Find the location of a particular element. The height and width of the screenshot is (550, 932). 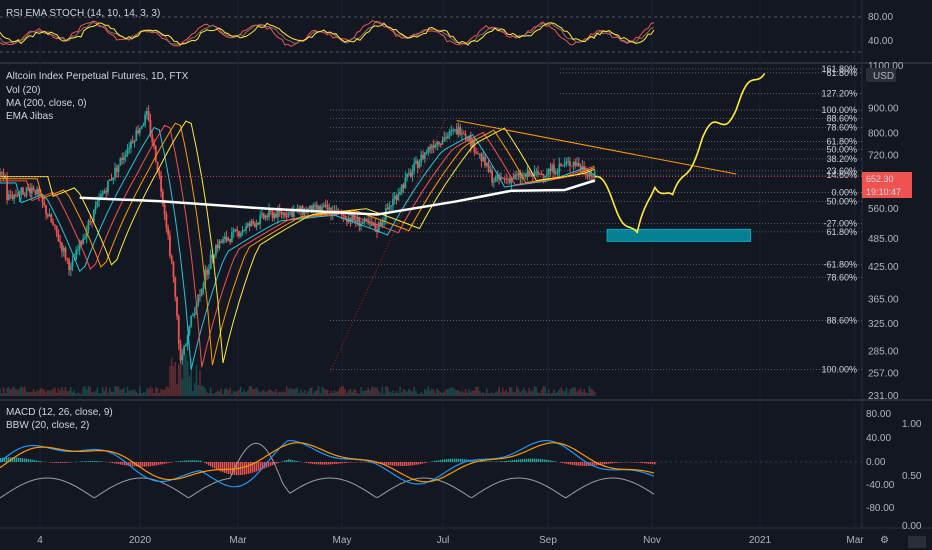

currency-badge-bg is located at coordinates (881, 75).